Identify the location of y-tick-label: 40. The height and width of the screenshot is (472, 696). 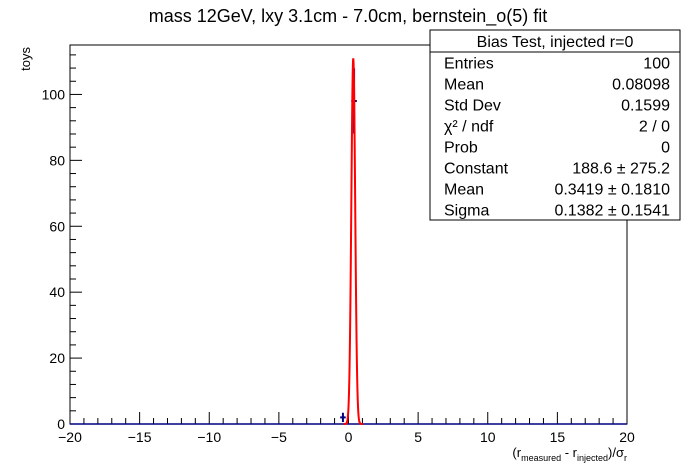
(57, 292).